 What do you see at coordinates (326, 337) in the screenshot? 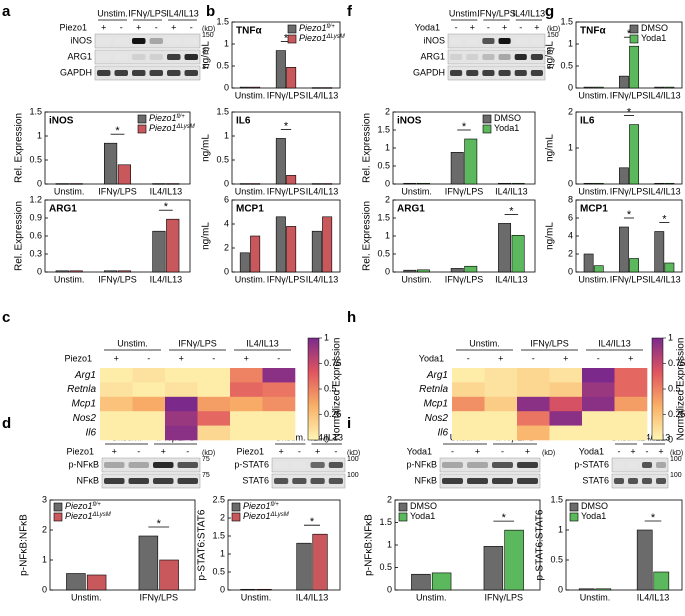
I see `colorbar-tick-label: 1` at bounding box center [326, 337].